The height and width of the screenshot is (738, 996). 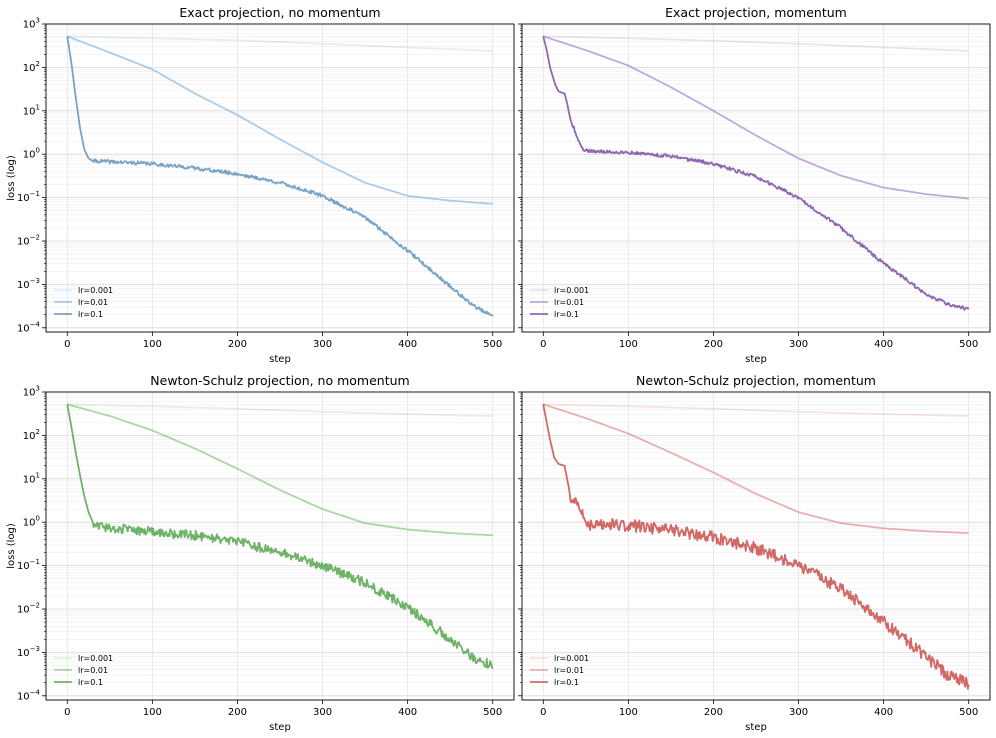 I want to click on panel-title: Newton-Schulz projection, momentum, so click(x=756, y=380).